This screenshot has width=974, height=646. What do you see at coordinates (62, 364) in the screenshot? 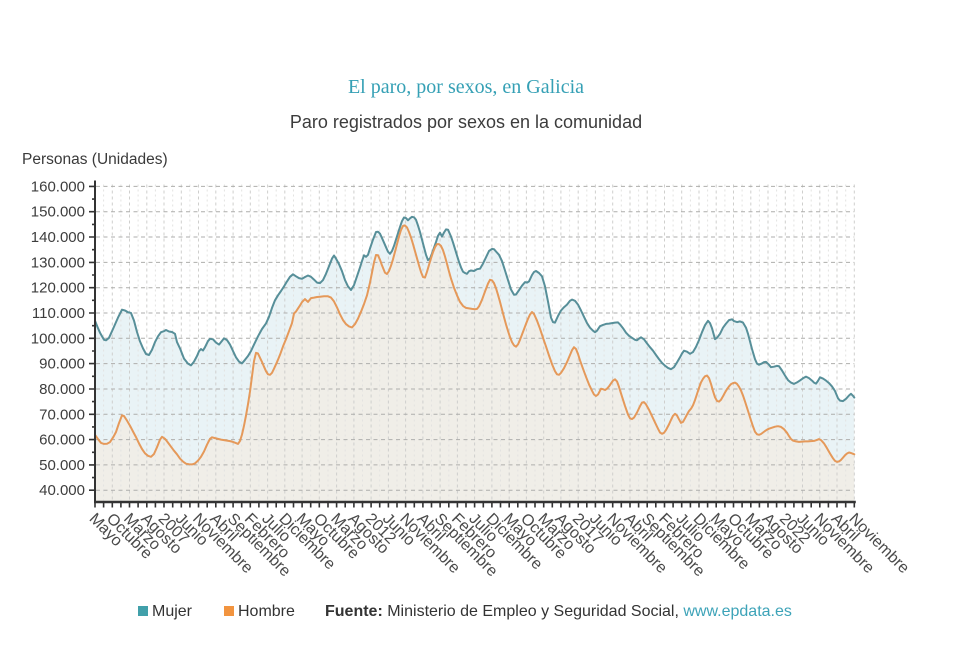
I see `svg-text: 90.000` at bounding box center [62, 364].